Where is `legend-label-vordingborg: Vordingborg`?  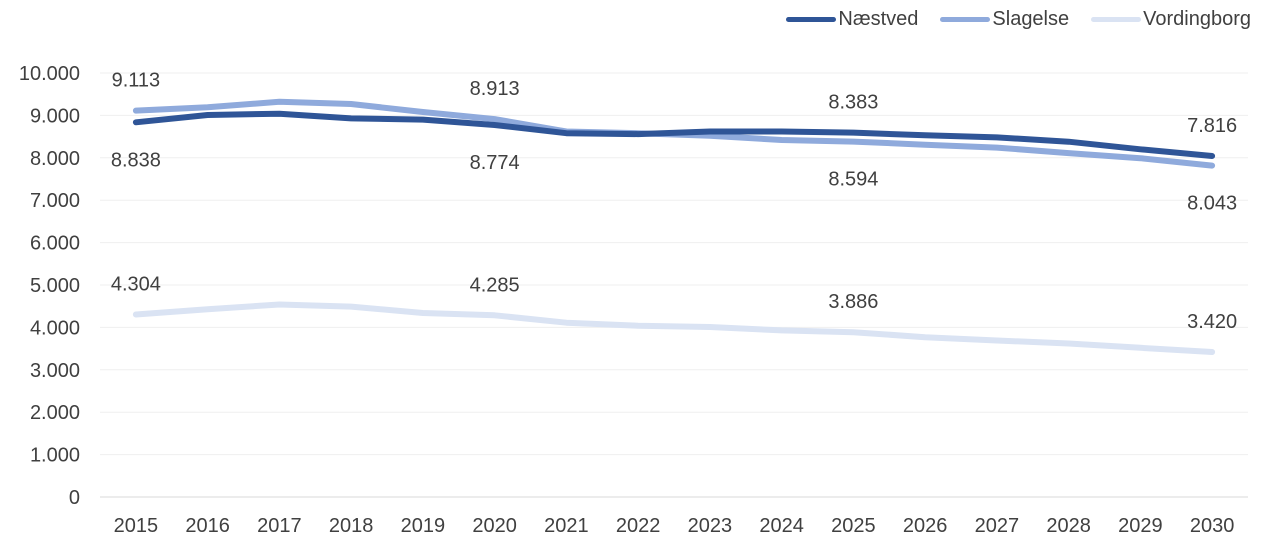
legend-label-vordingborg: Vordingborg is located at coordinates (1197, 19).